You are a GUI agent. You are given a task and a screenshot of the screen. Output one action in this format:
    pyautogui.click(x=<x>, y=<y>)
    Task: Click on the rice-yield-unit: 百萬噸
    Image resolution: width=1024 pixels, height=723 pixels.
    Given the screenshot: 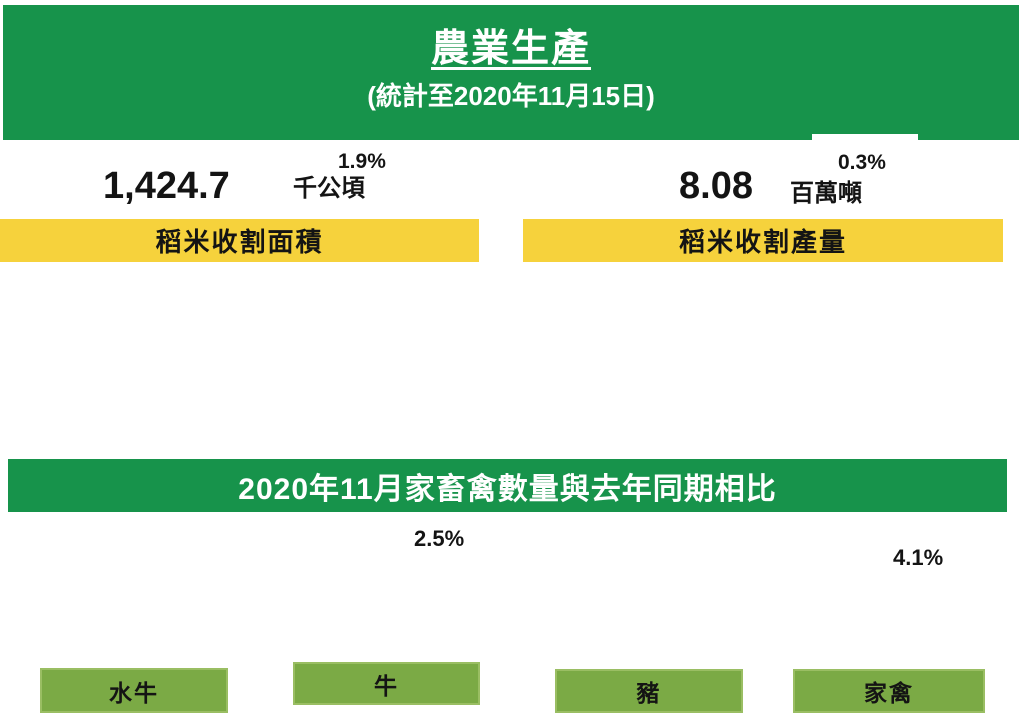 What is the action you would take?
    pyautogui.click(x=826, y=193)
    